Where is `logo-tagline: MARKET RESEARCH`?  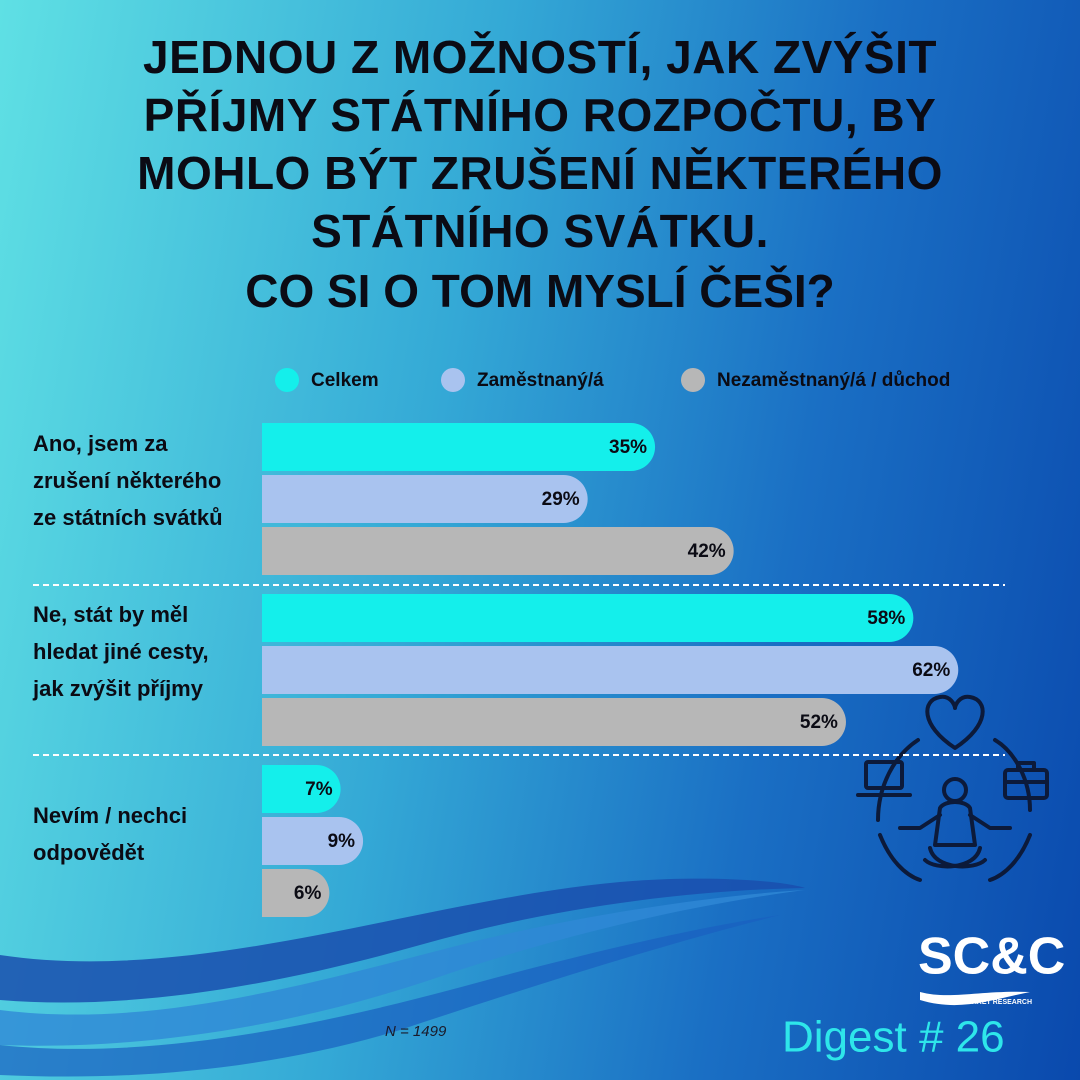
logo-tagline: MARKET RESEARCH is located at coordinates (996, 1002).